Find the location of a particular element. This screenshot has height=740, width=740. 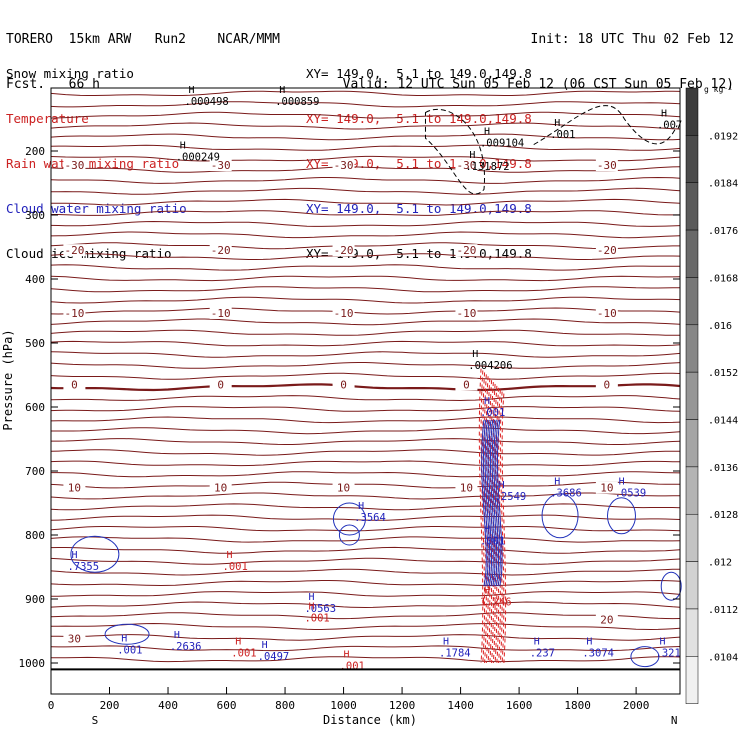

max-value-label: .3074 is located at coordinates (598, 654).